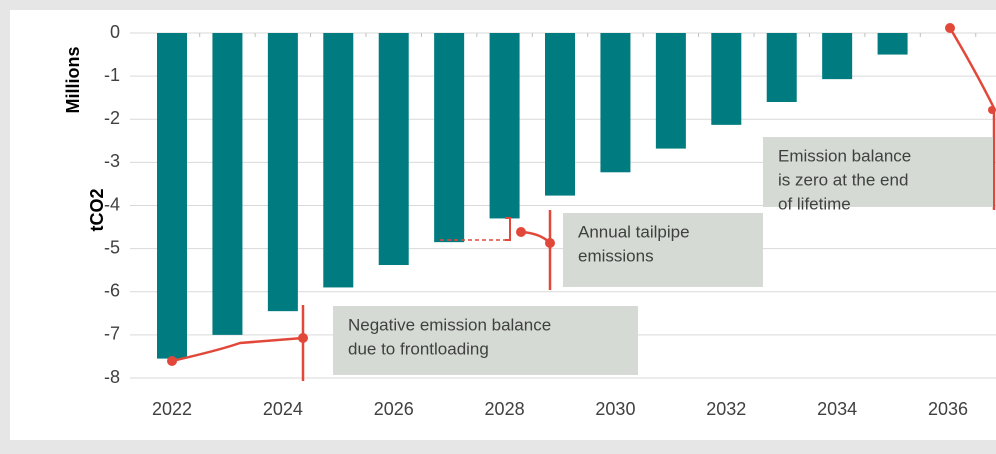 Image resolution: width=996 pixels, height=454 pixels. Describe the element at coordinates (112, 247) in the screenshot. I see `y-tick-label: -5` at that location.